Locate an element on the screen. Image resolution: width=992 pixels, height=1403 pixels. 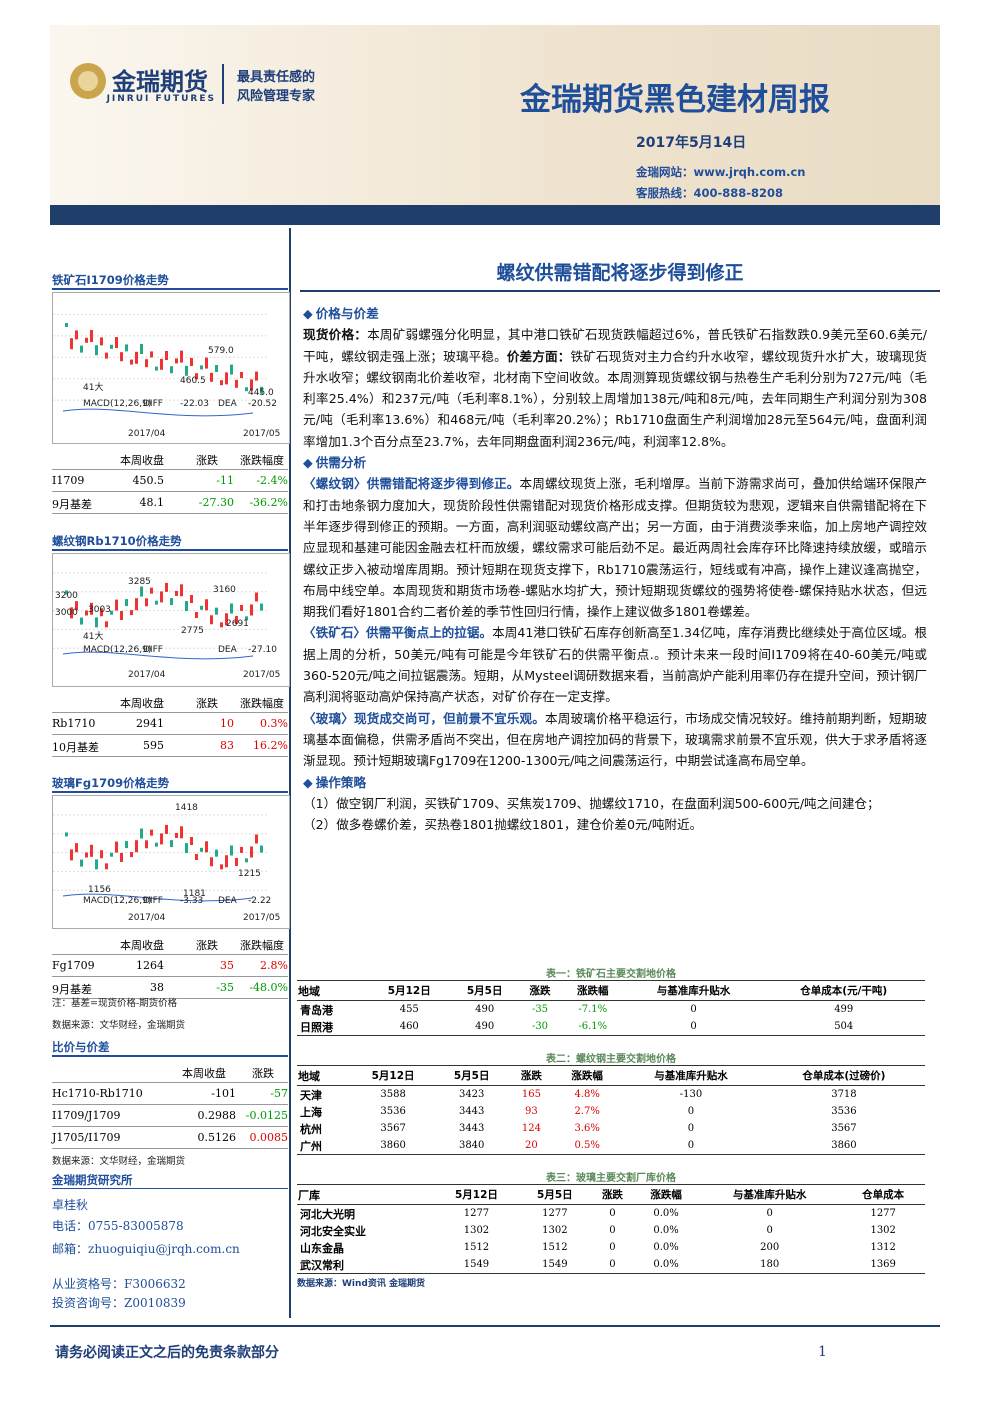
chart-label: 3160 is located at coordinates (224, 590).